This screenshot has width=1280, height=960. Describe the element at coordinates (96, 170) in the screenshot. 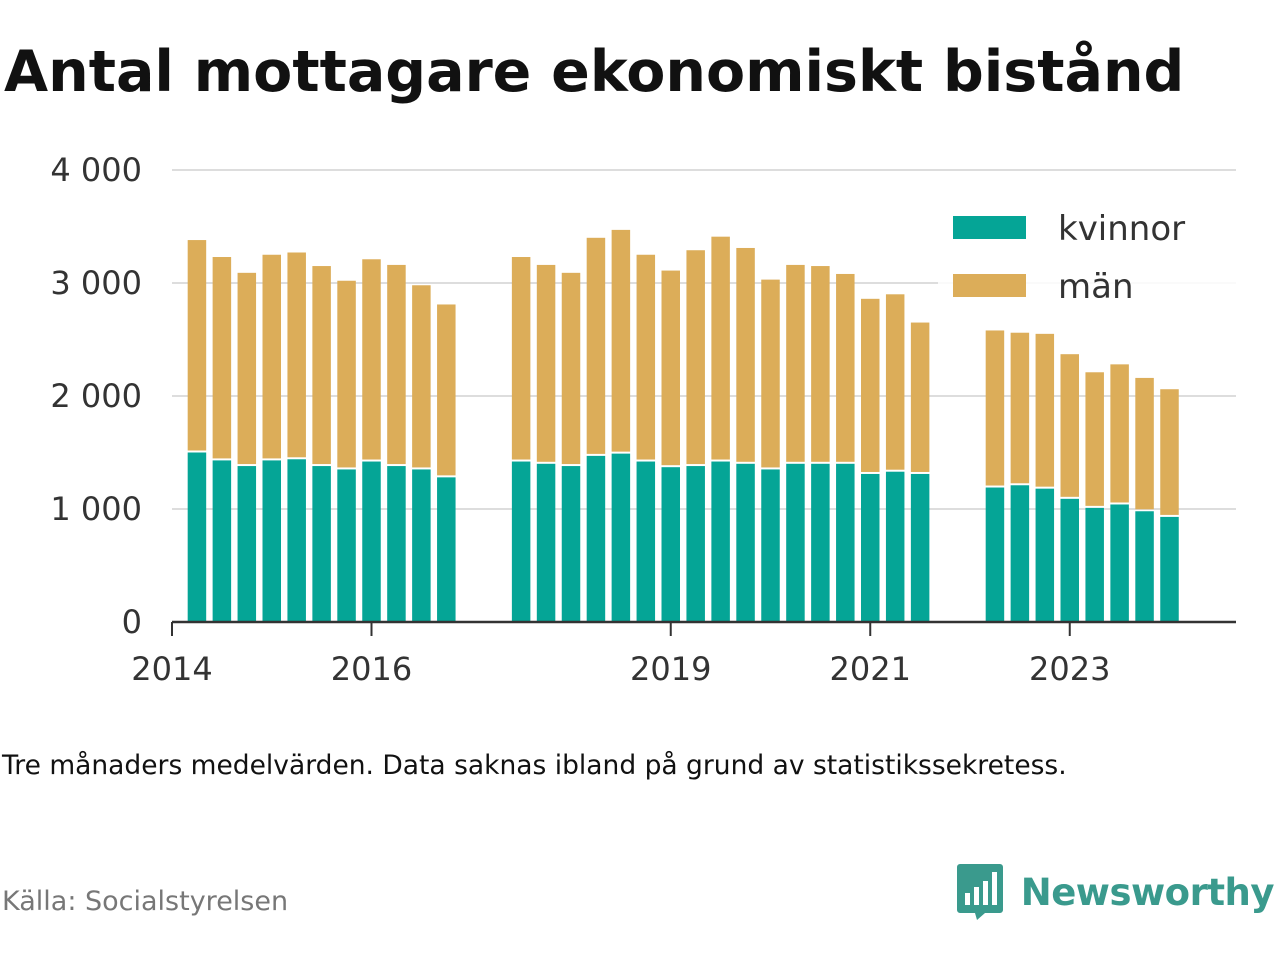

I see `y-tick-label: 4 000` at that location.